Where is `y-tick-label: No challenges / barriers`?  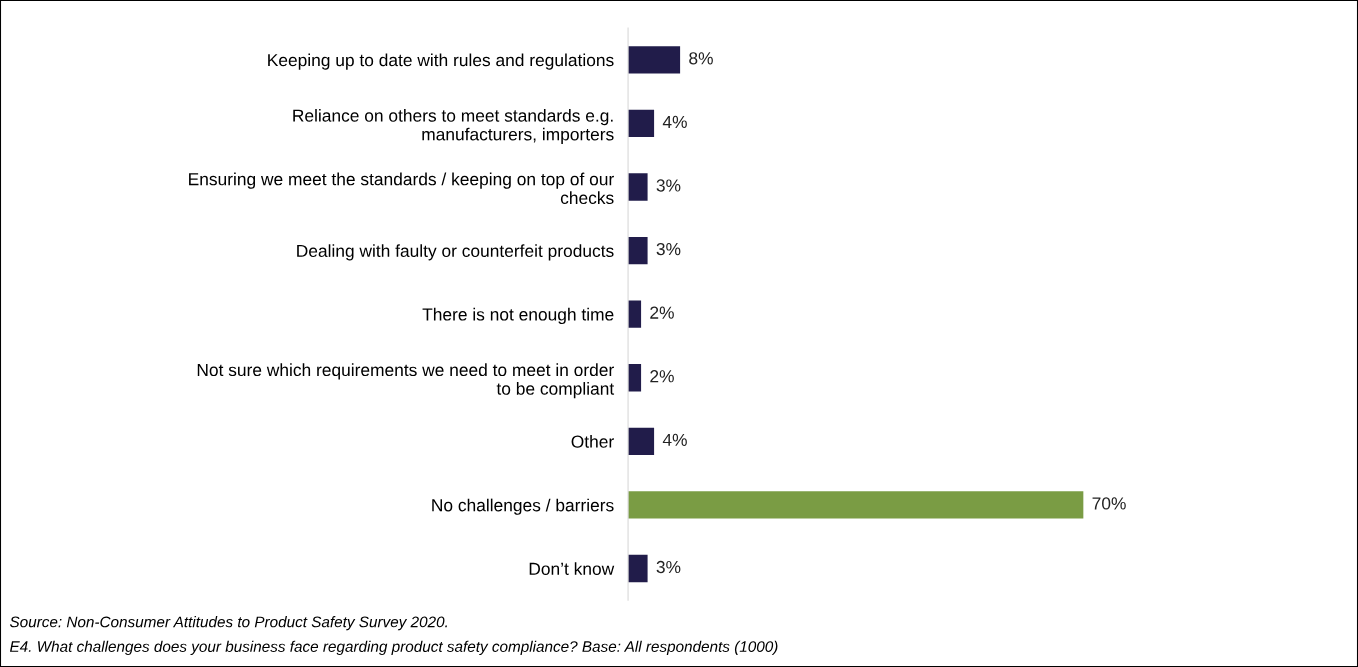 y-tick-label: No challenges / barriers is located at coordinates (523, 506).